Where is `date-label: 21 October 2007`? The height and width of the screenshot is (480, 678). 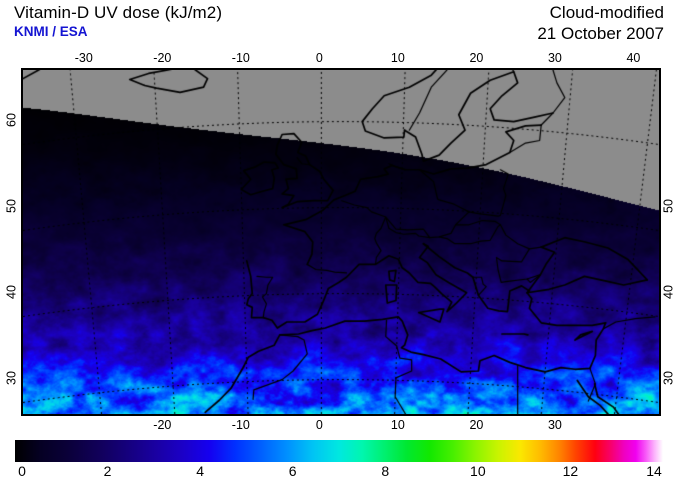 date-label: 21 October 2007 is located at coordinates (600, 33).